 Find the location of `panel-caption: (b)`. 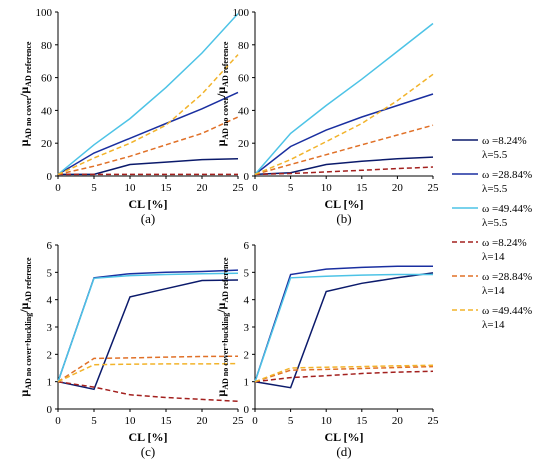

panel-caption: (b) is located at coordinates (343, 218).